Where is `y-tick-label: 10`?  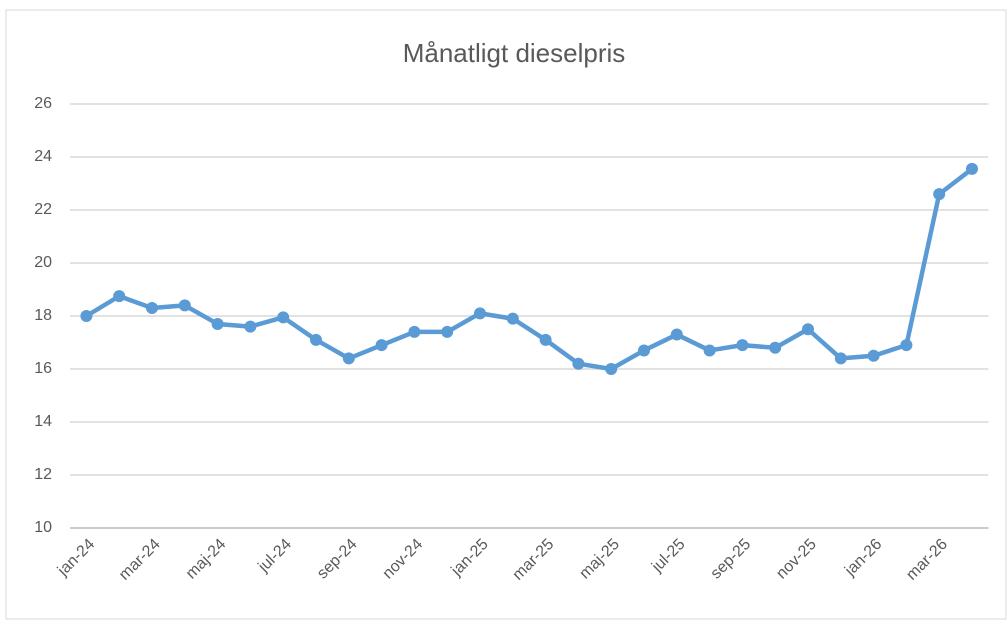
y-tick-label: 10 is located at coordinates (43, 527).